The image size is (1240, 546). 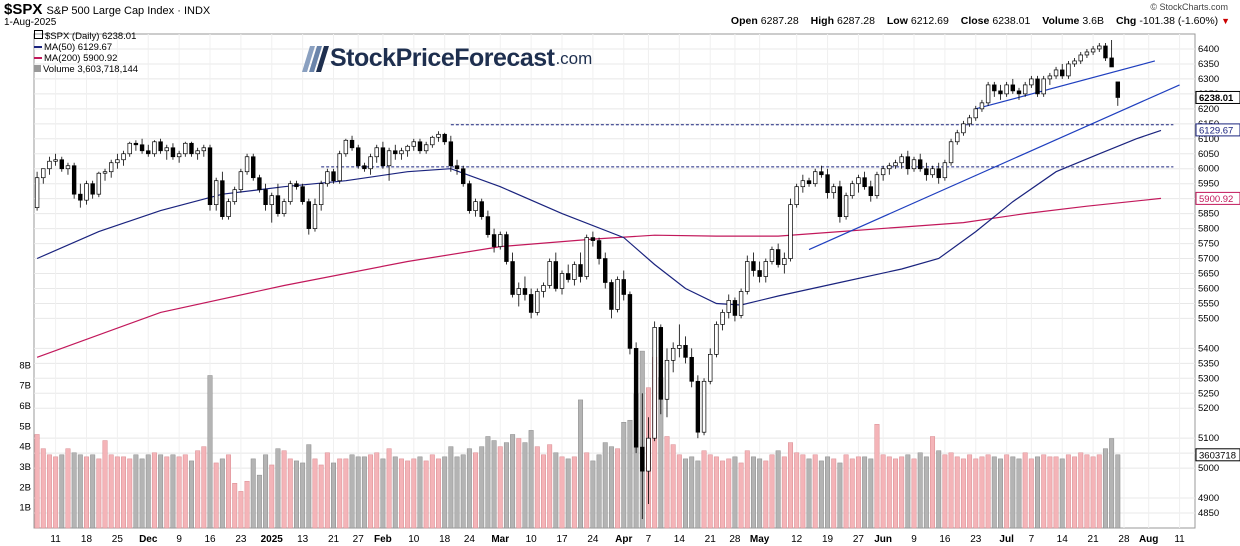 What do you see at coordinates (414, 539) in the screenshot?
I see `time-tick-label: 10` at bounding box center [414, 539].